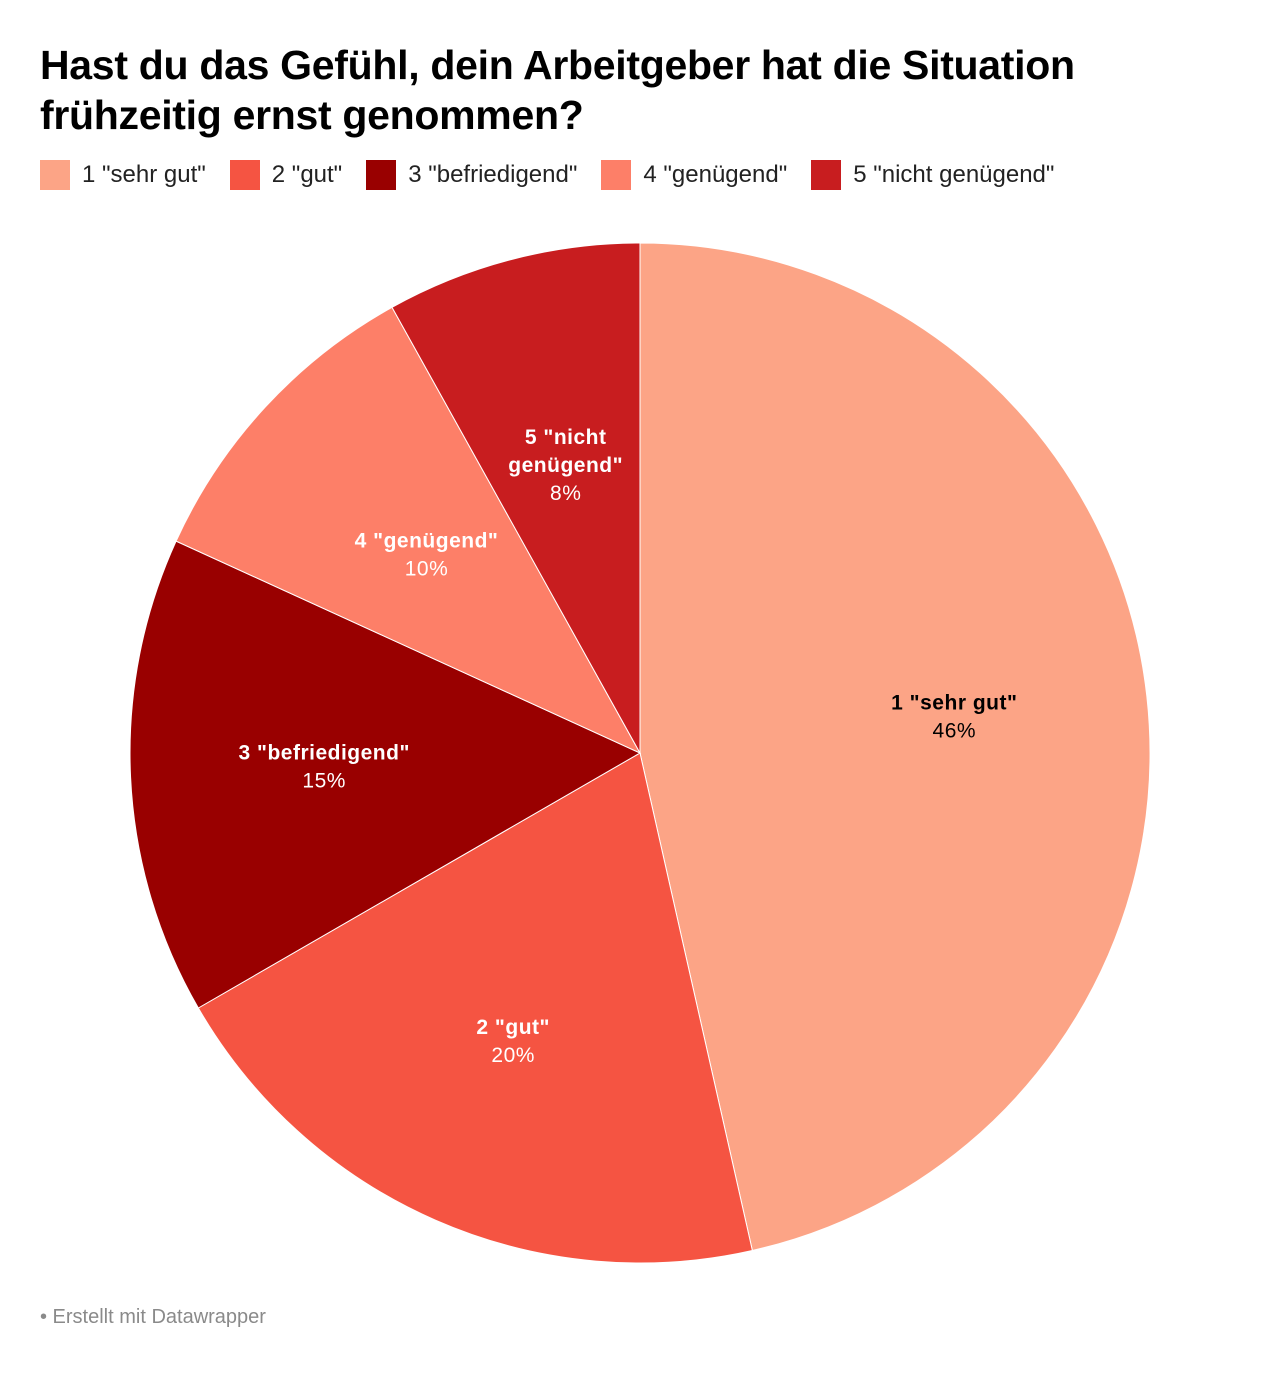  Describe the element at coordinates (427, 540) in the screenshot. I see `slice-label-name: 4 "genügend"` at that location.